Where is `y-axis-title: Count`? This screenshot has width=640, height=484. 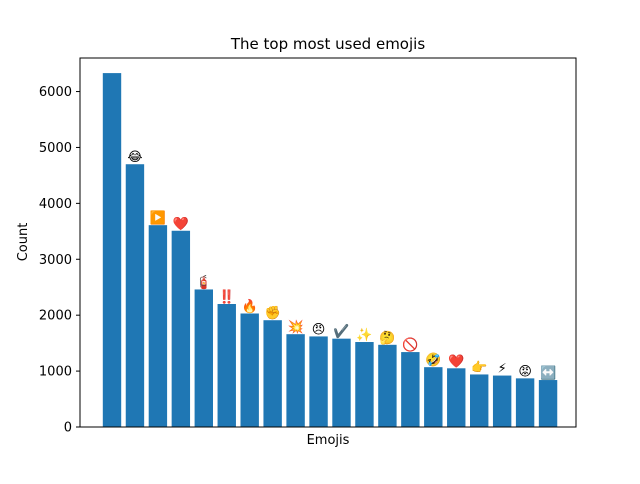
y-axis-title: Count is located at coordinates (23, 242).